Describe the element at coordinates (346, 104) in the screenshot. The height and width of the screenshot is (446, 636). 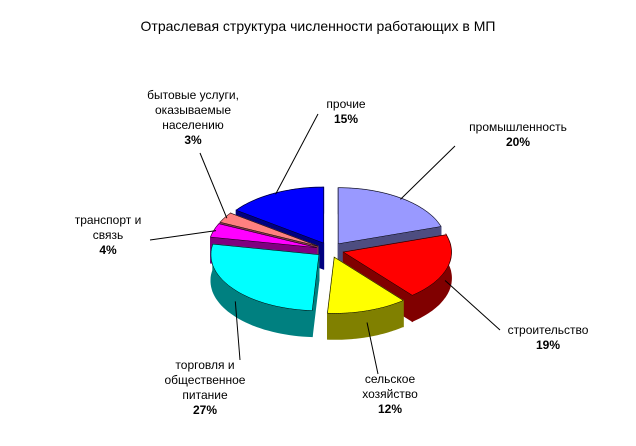
I see `category-label: прочие` at that location.